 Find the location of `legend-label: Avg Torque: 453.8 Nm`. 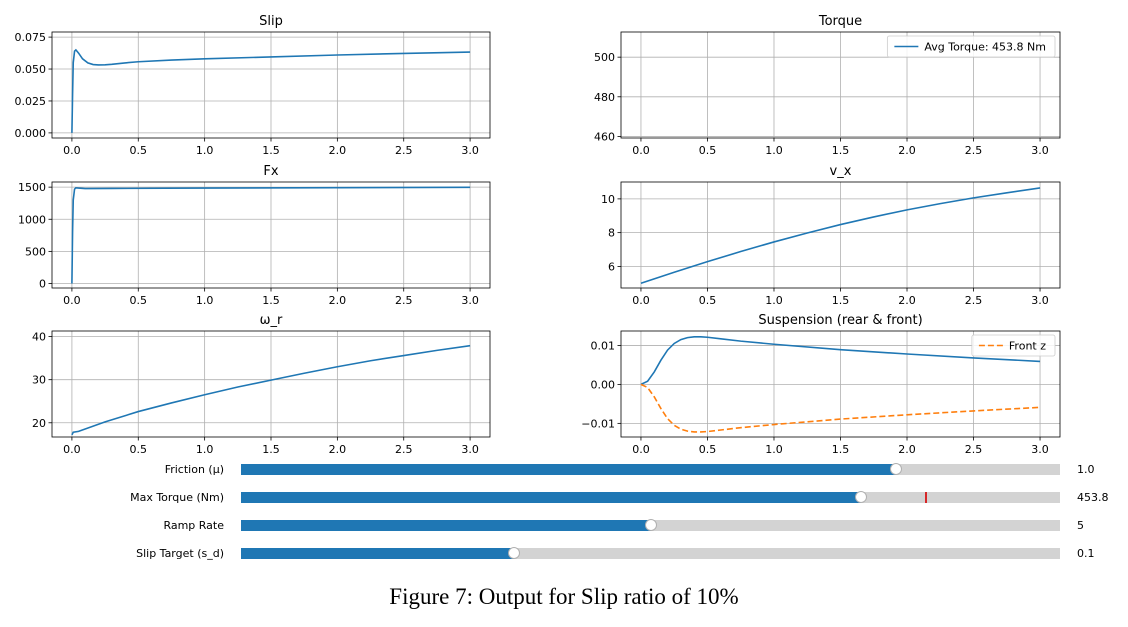

legend-label: Avg Torque: 453.8 Nm is located at coordinates (985, 47).